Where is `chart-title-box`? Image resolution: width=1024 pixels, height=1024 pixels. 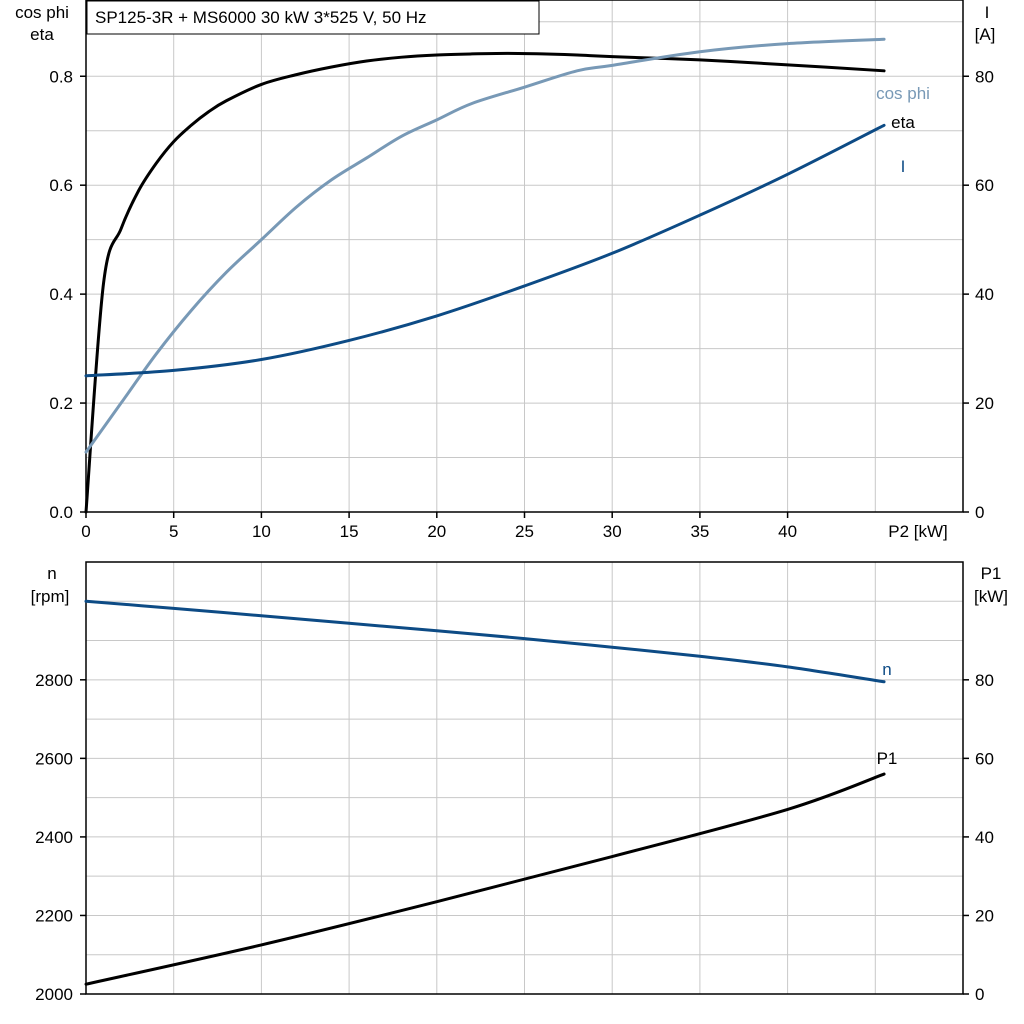
chart-title-box is located at coordinates (313, 17).